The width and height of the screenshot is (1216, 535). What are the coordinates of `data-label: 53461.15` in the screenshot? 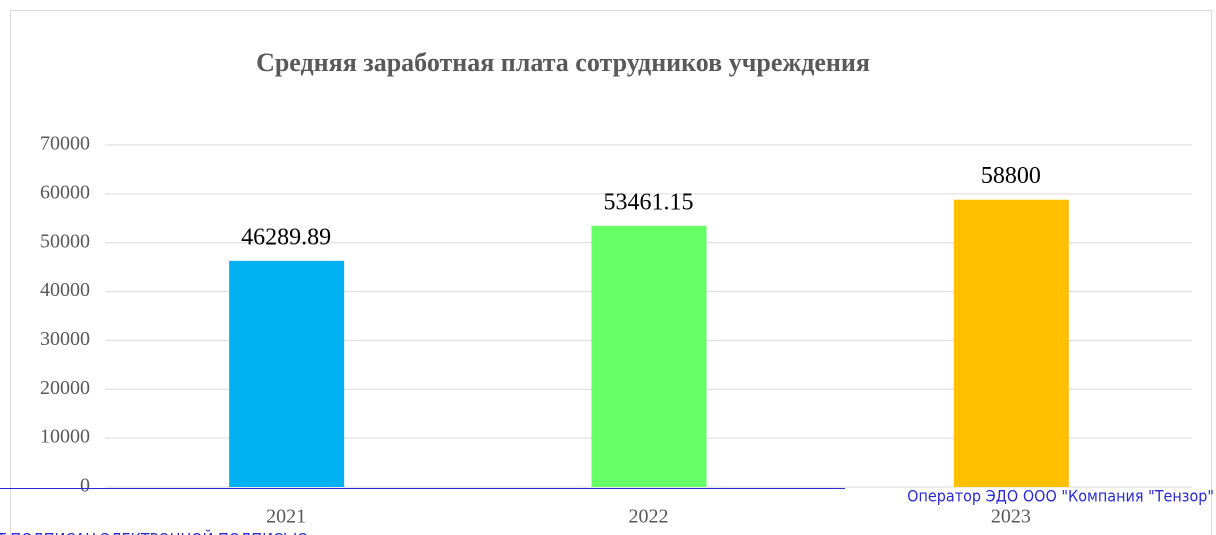 It's located at (649, 202).